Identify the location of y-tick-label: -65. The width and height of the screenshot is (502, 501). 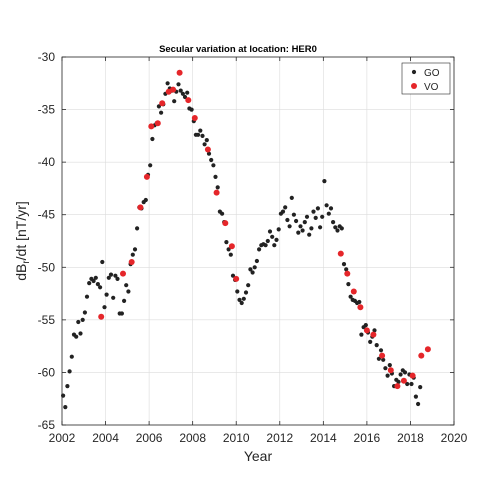
(47, 425).